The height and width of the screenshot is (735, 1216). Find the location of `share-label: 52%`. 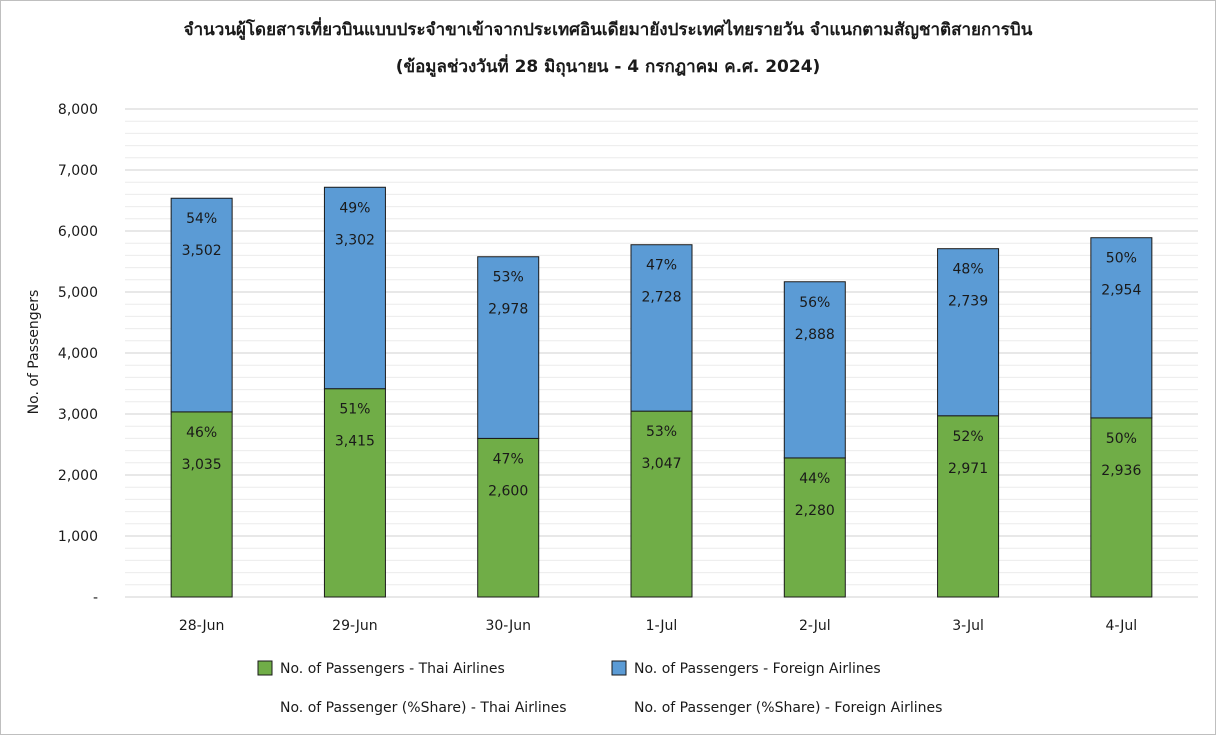

share-label: 52% is located at coordinates (968, 437).